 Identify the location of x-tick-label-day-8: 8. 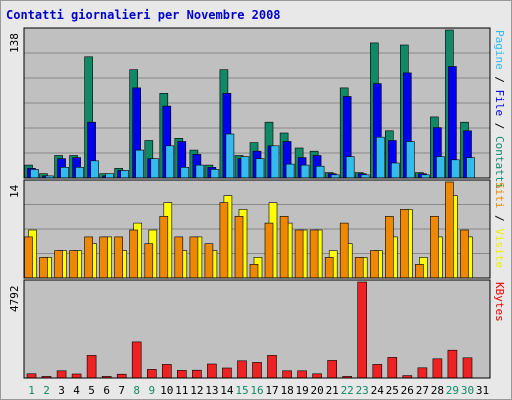
(136, 390).